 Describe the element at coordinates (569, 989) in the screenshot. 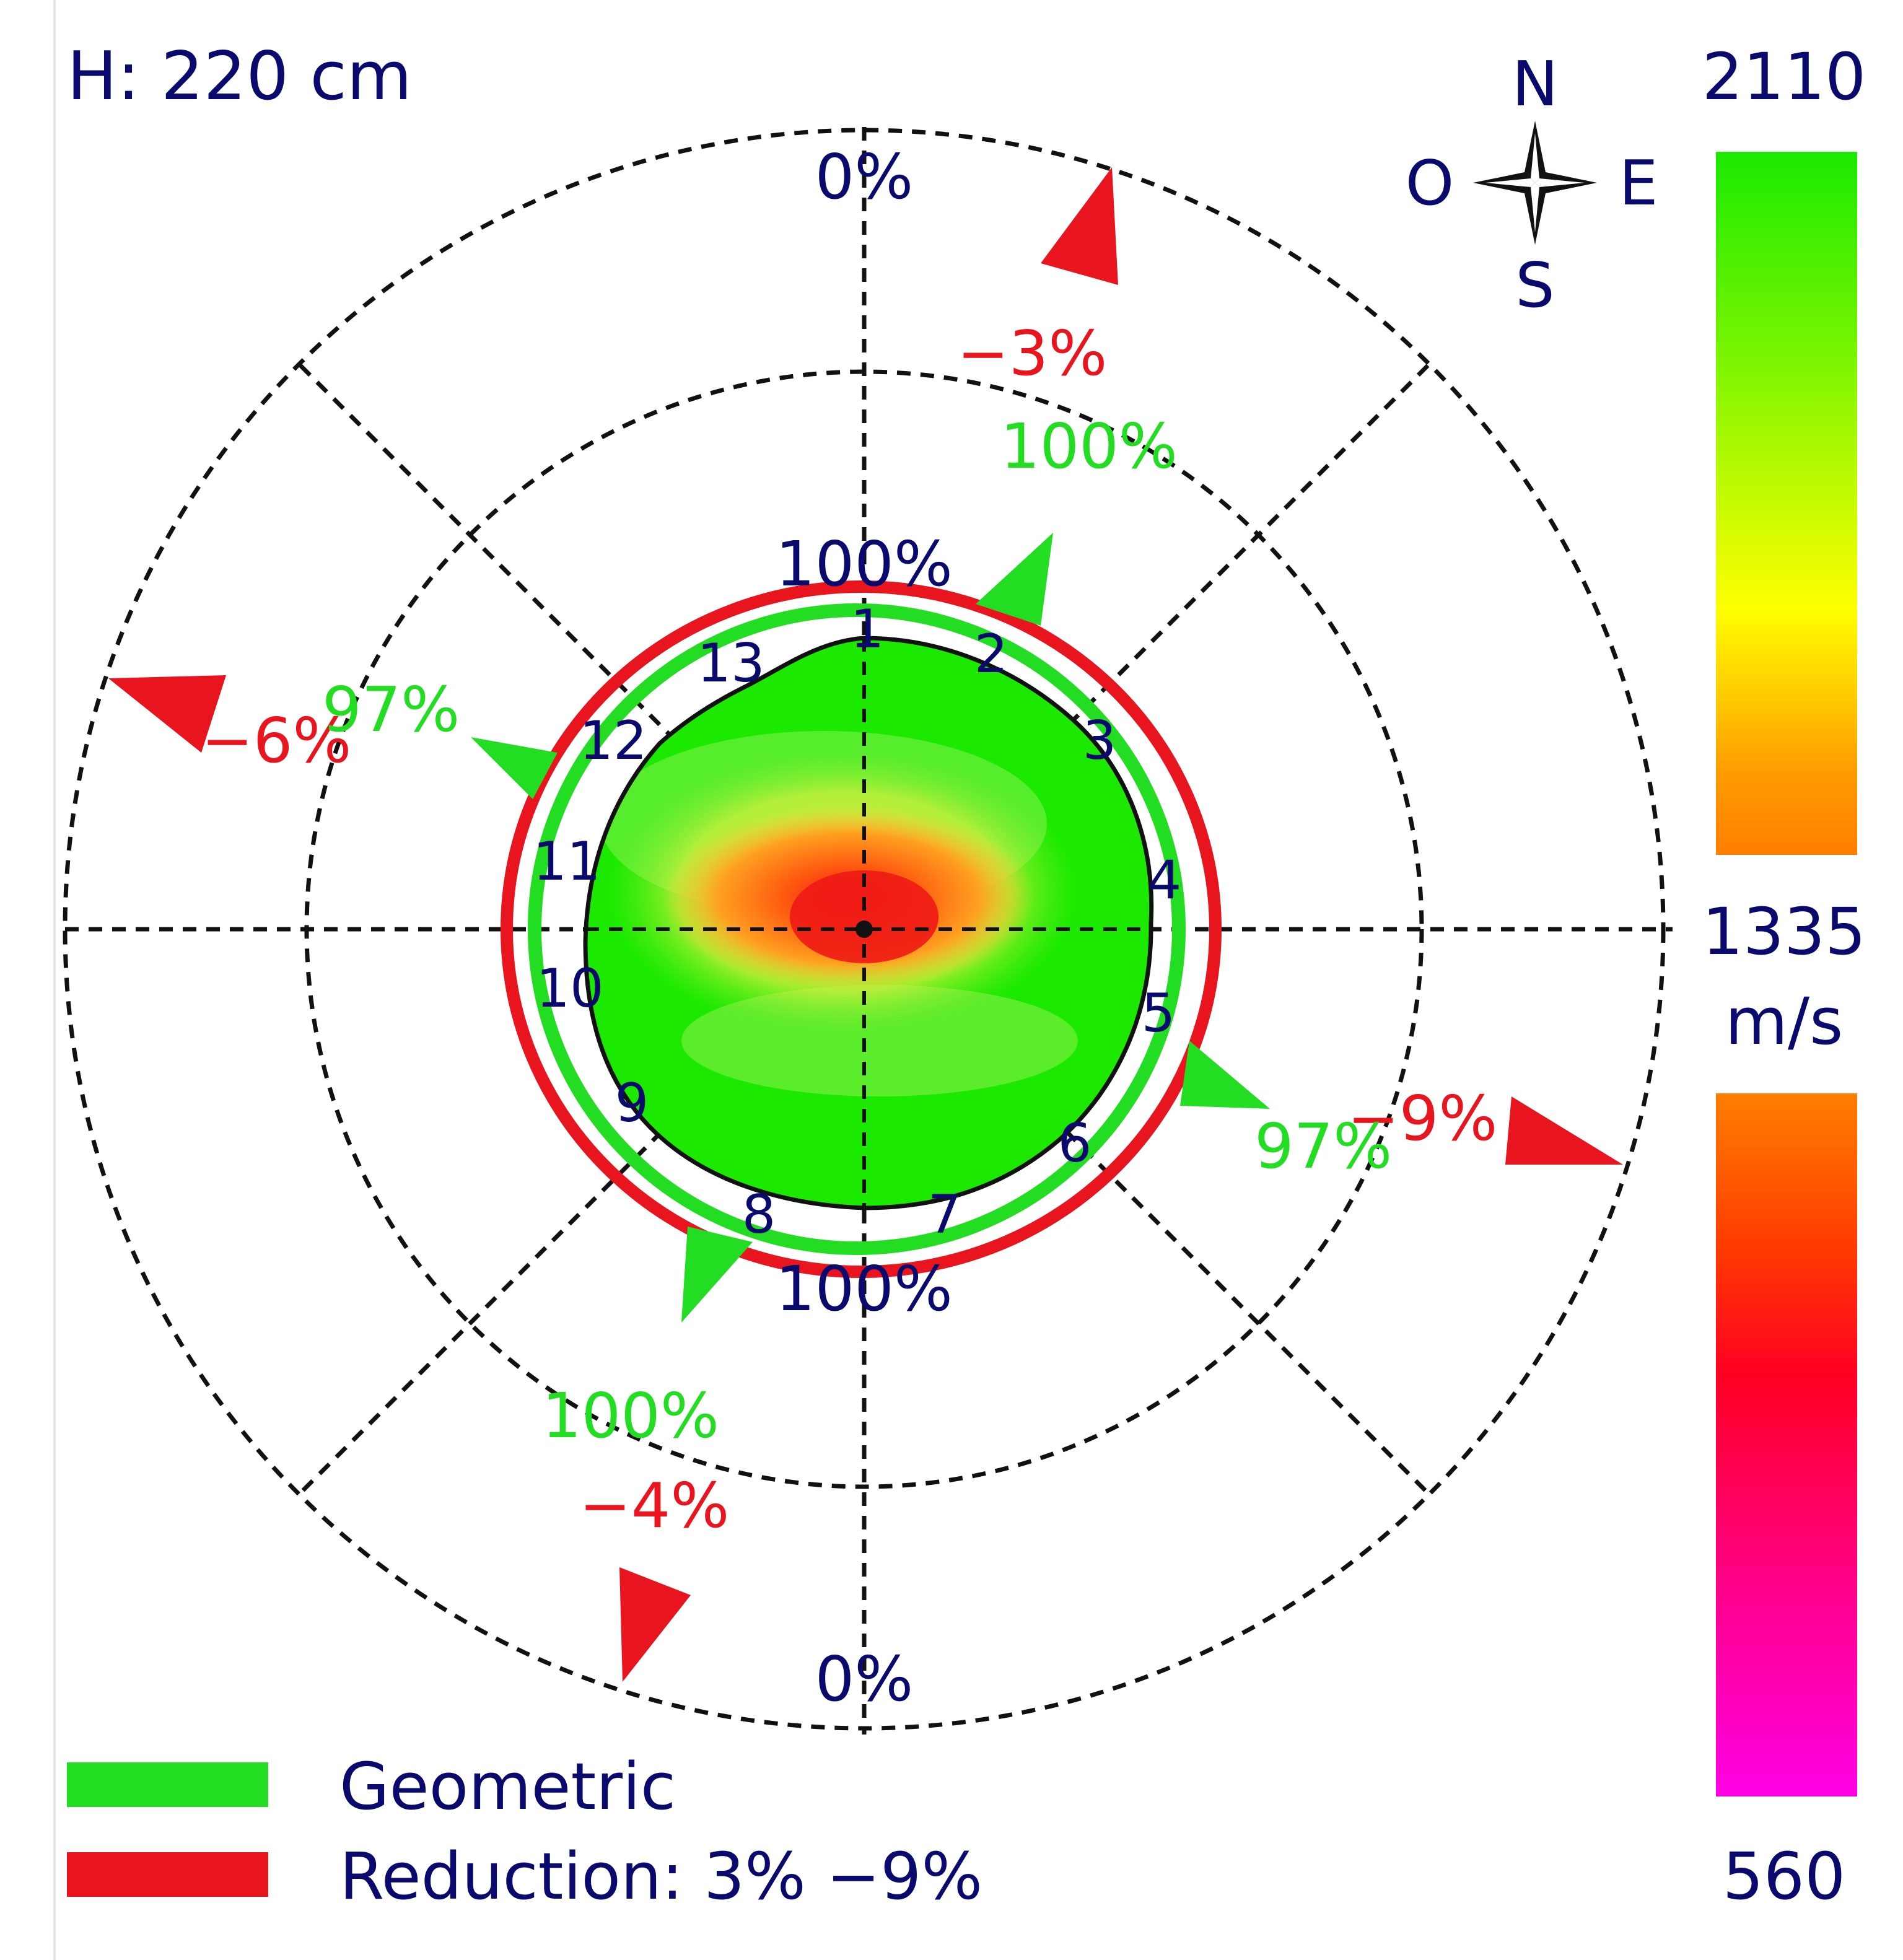

I see `sensor-label: 10` at that location.